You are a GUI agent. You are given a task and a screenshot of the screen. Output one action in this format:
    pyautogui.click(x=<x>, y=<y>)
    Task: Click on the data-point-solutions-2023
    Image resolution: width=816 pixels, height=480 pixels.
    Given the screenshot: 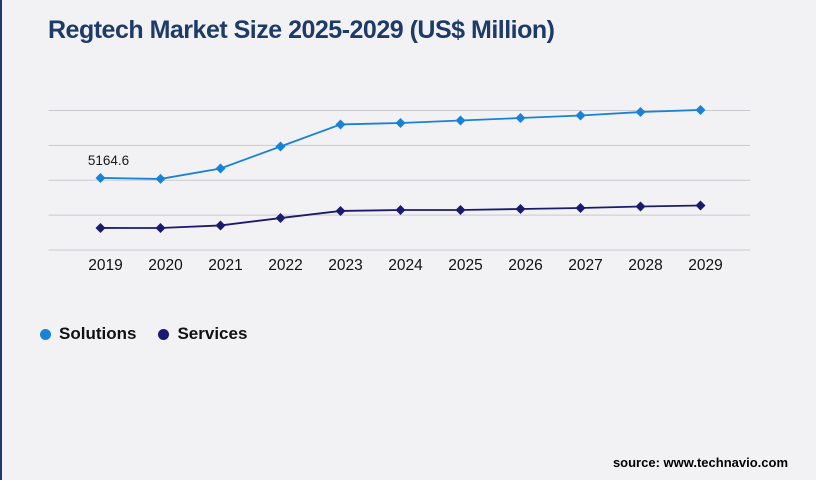 What is the action you would take?
    pyautogui.click(x=340, y=124)
    